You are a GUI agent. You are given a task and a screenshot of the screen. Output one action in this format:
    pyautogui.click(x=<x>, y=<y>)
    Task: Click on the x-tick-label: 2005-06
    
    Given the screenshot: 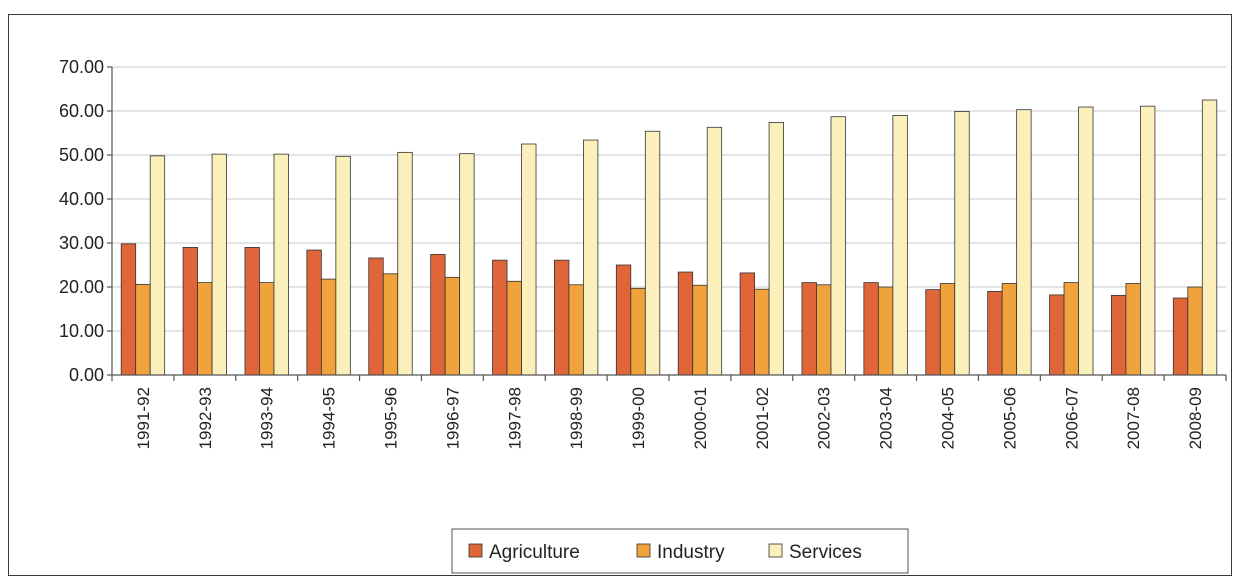 What is the action you would take?
    pyautogui.click(x=1009, y=418)
    